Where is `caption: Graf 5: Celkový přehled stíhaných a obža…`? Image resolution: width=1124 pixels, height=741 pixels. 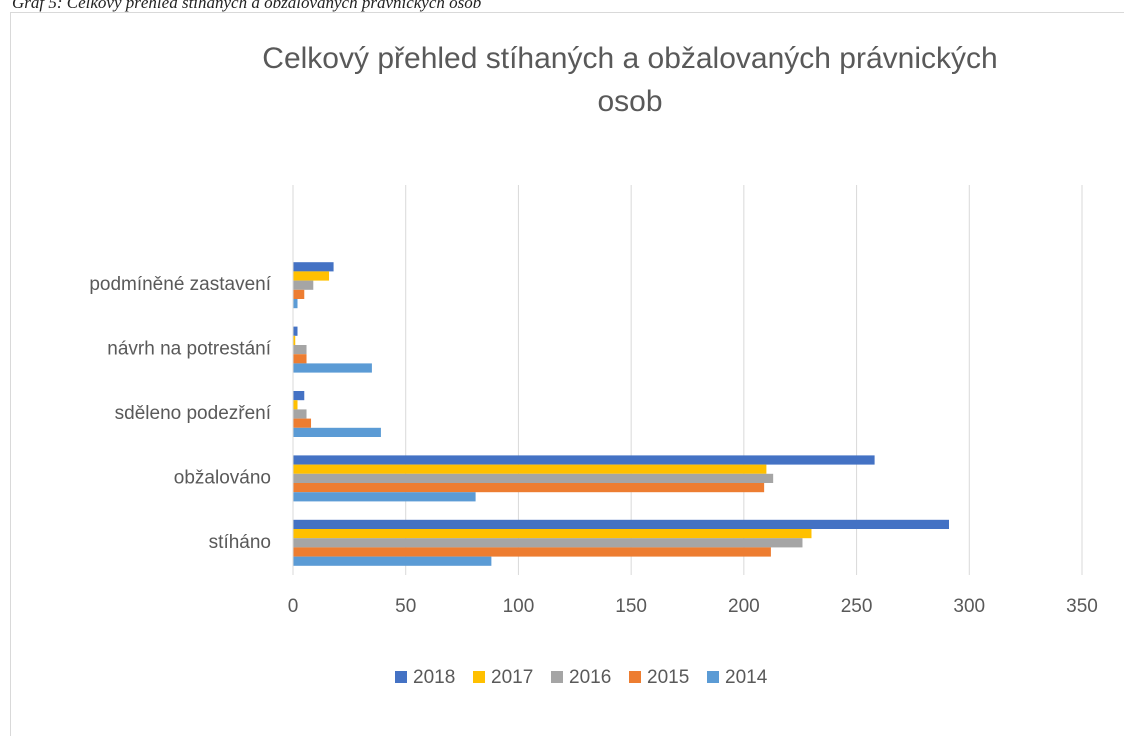 caption: Graf 5: Celkový přehled stíhaných a obža… is located at coordinates (246, 6).